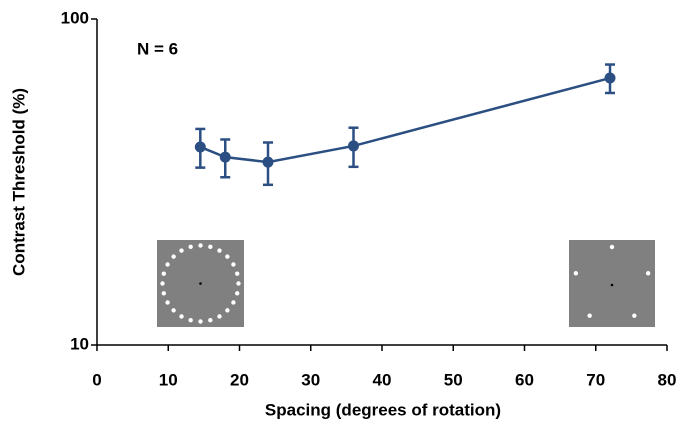  Describe the element at coordinates (310, 379) in the screenshot. I see `x-tick-label: 30` at that location.